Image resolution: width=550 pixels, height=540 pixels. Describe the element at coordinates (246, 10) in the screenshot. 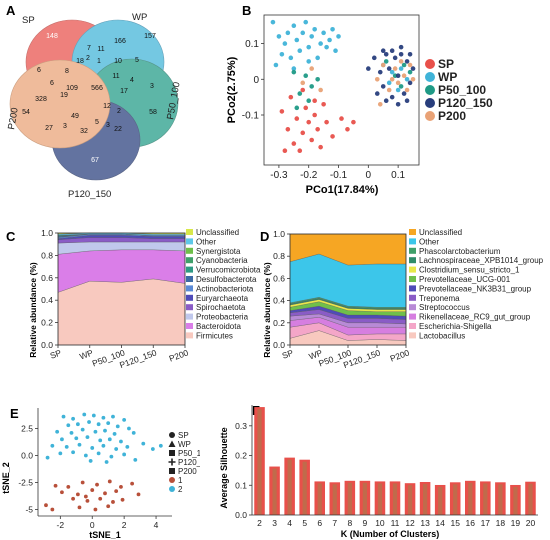

I see `panel-label-b: B` at that location.